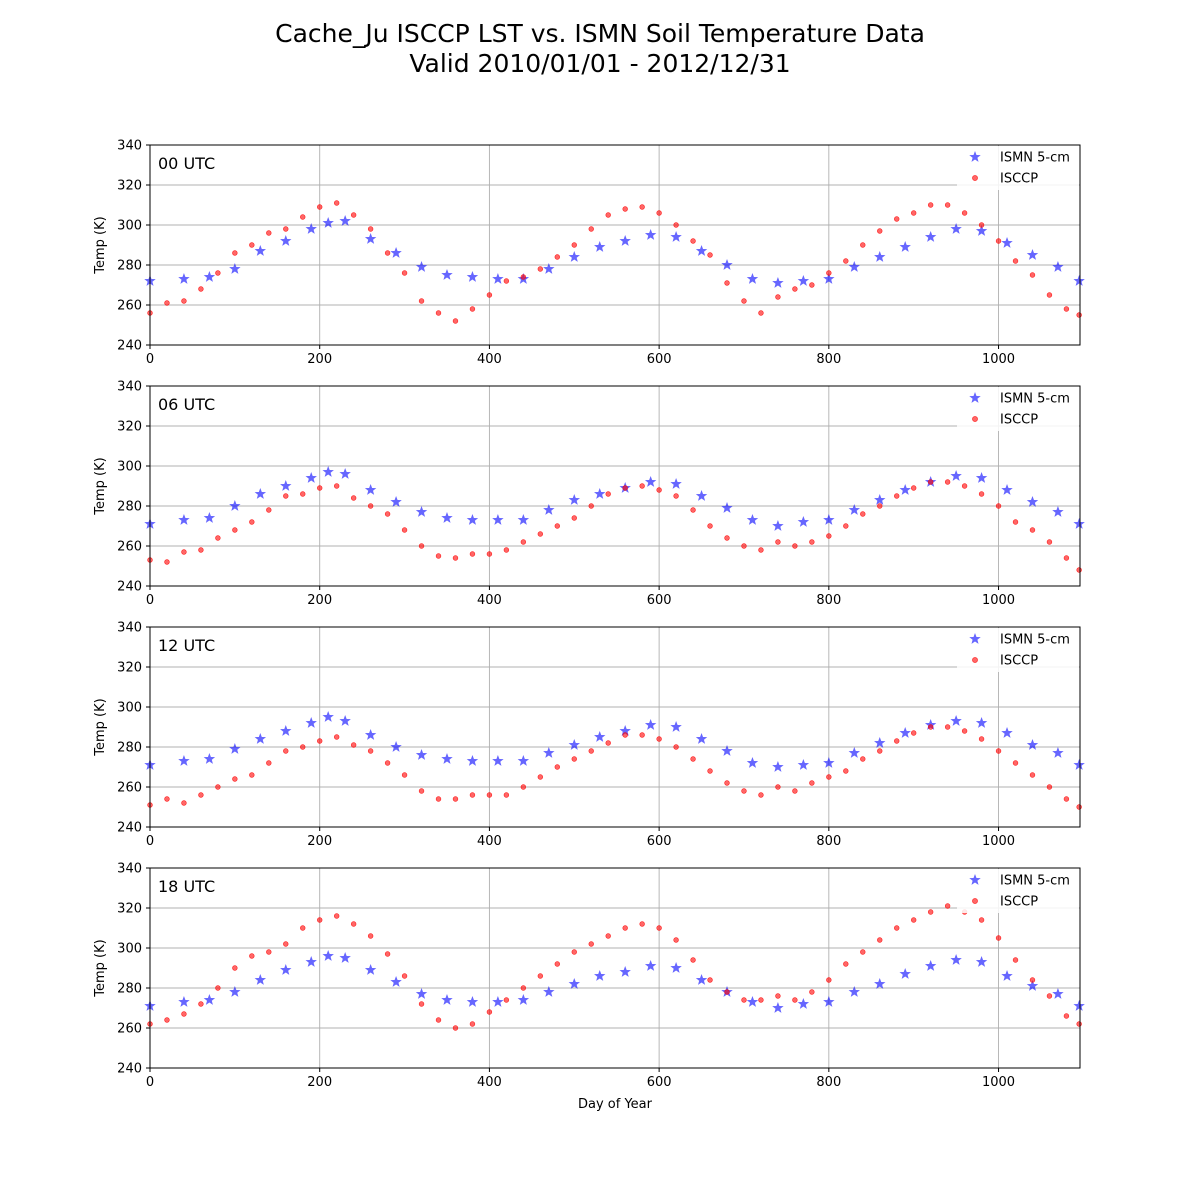 This screenshot has height=1200, width=1200. I want to click on y-tick-label: 340, so click(129, 628).